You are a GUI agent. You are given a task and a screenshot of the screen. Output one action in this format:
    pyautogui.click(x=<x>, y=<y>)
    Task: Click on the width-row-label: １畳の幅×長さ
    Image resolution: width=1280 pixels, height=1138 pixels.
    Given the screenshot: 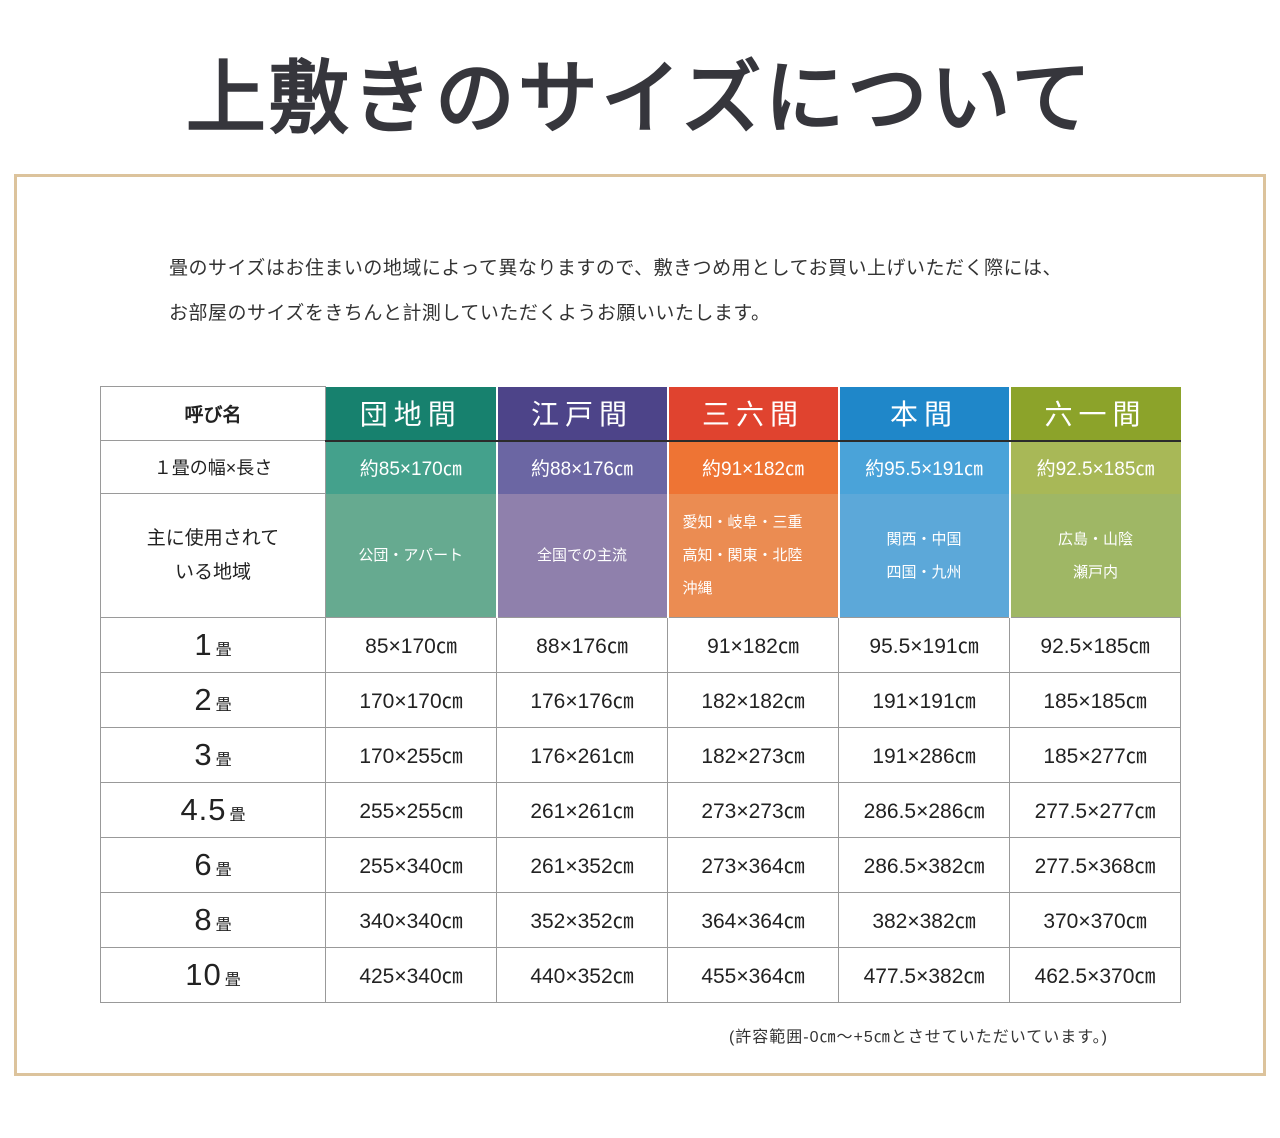 What is the action you would take?
    pyautogui.click(x=213, y=467)
    